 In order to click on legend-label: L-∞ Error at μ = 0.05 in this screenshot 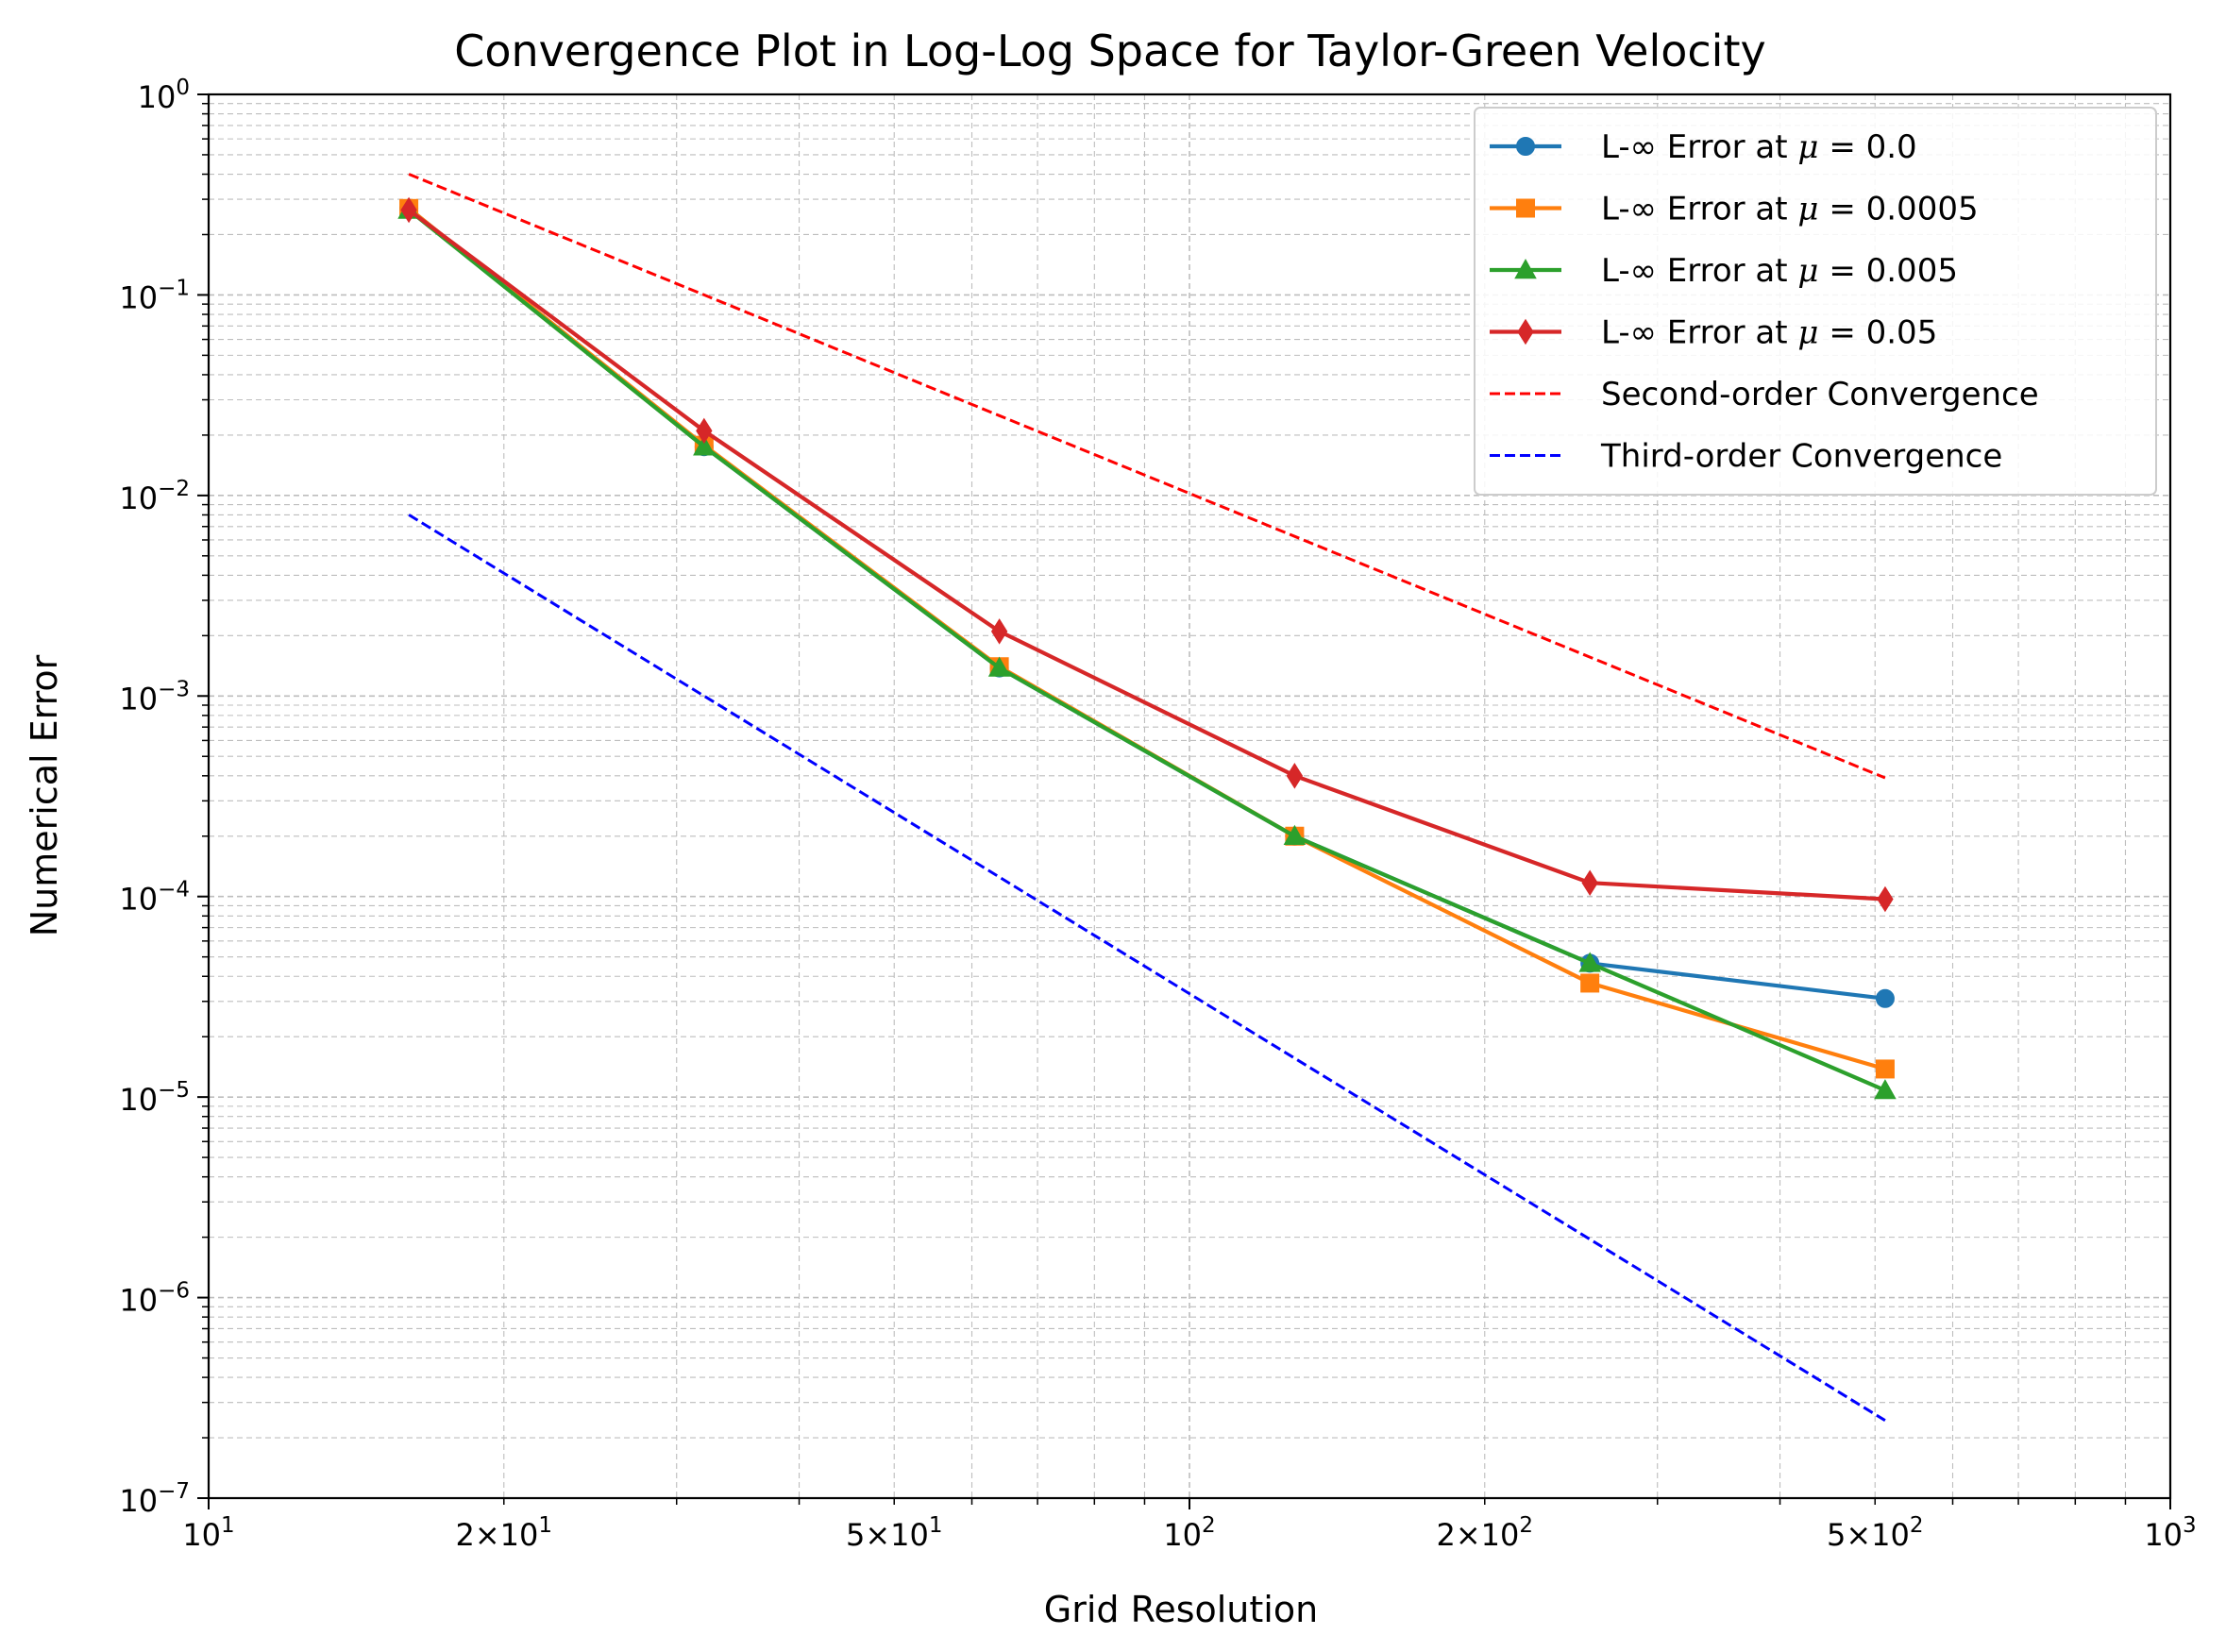, I will do `click(1769, 333)`.